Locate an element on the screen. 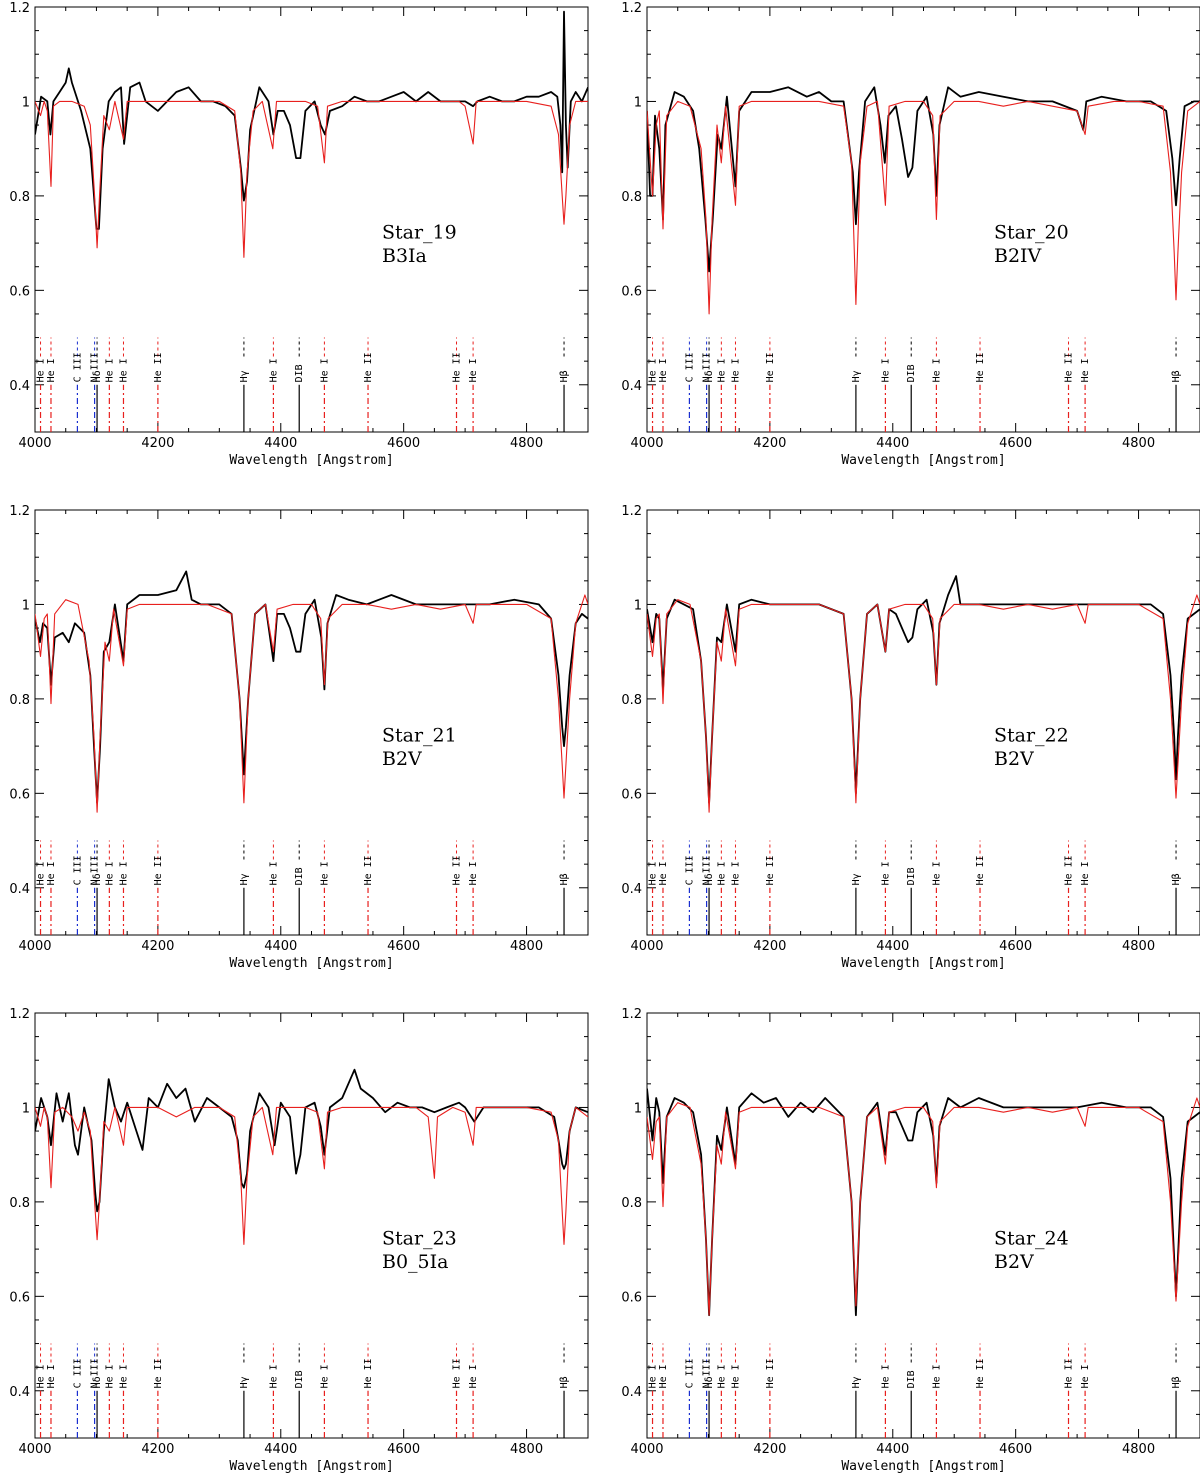  star-name-label: Star_22 is located at coordinates (1031, 735).